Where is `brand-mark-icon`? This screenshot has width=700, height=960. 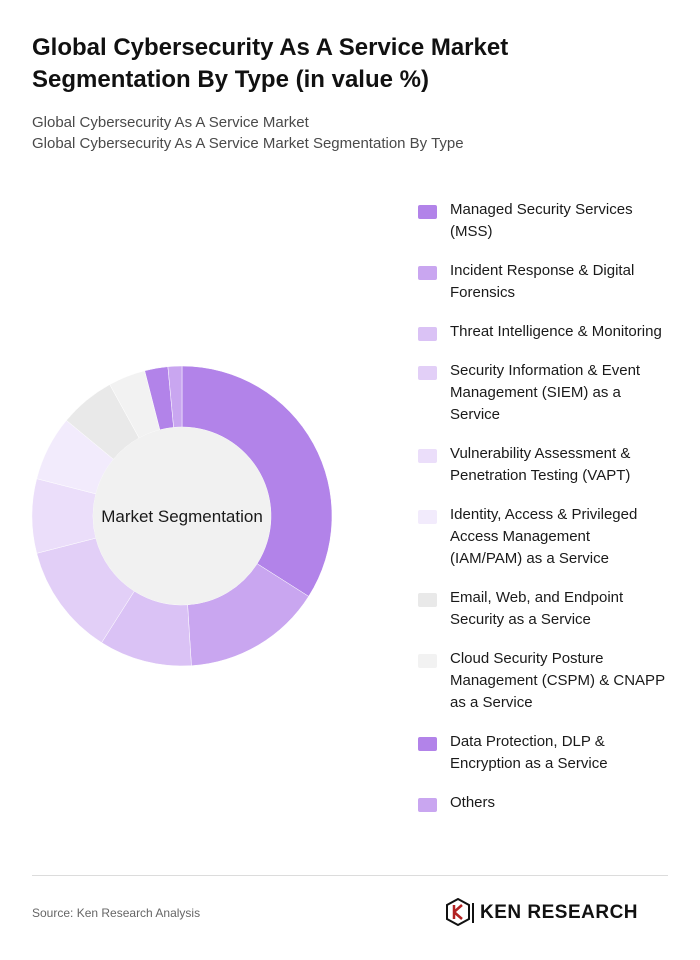
brand-mark-icon is located at coordinates (458, 912).